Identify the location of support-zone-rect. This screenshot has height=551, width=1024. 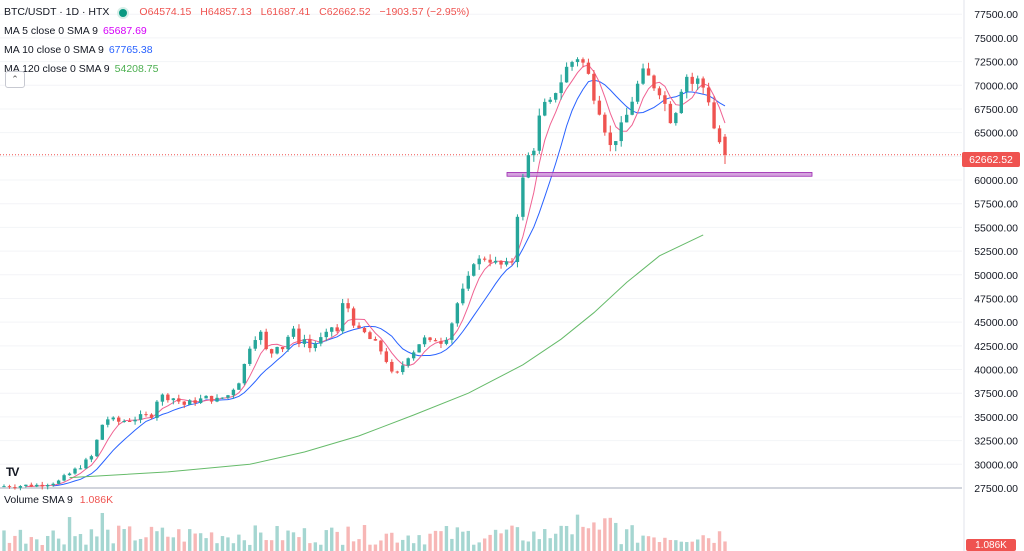
(659, 174).